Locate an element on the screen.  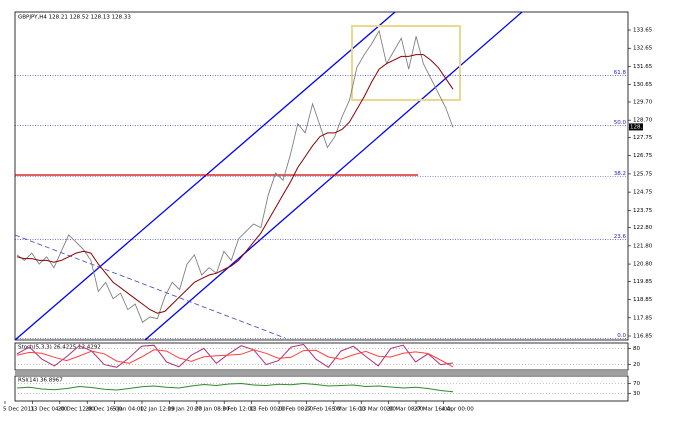
y-tick-label: 121.80 is located at coordinates (643, 246).